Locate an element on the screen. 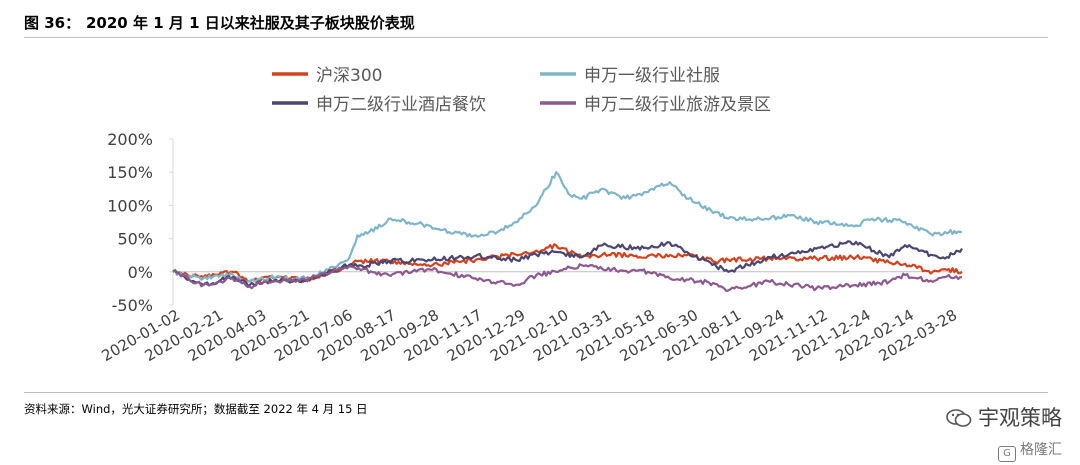 This screenshot has width=1080, height=465. figure-title: 图 36： 2020 年 1 月 1 日以来社服及其子板块股价表现 is located at coordinates (219, 22).